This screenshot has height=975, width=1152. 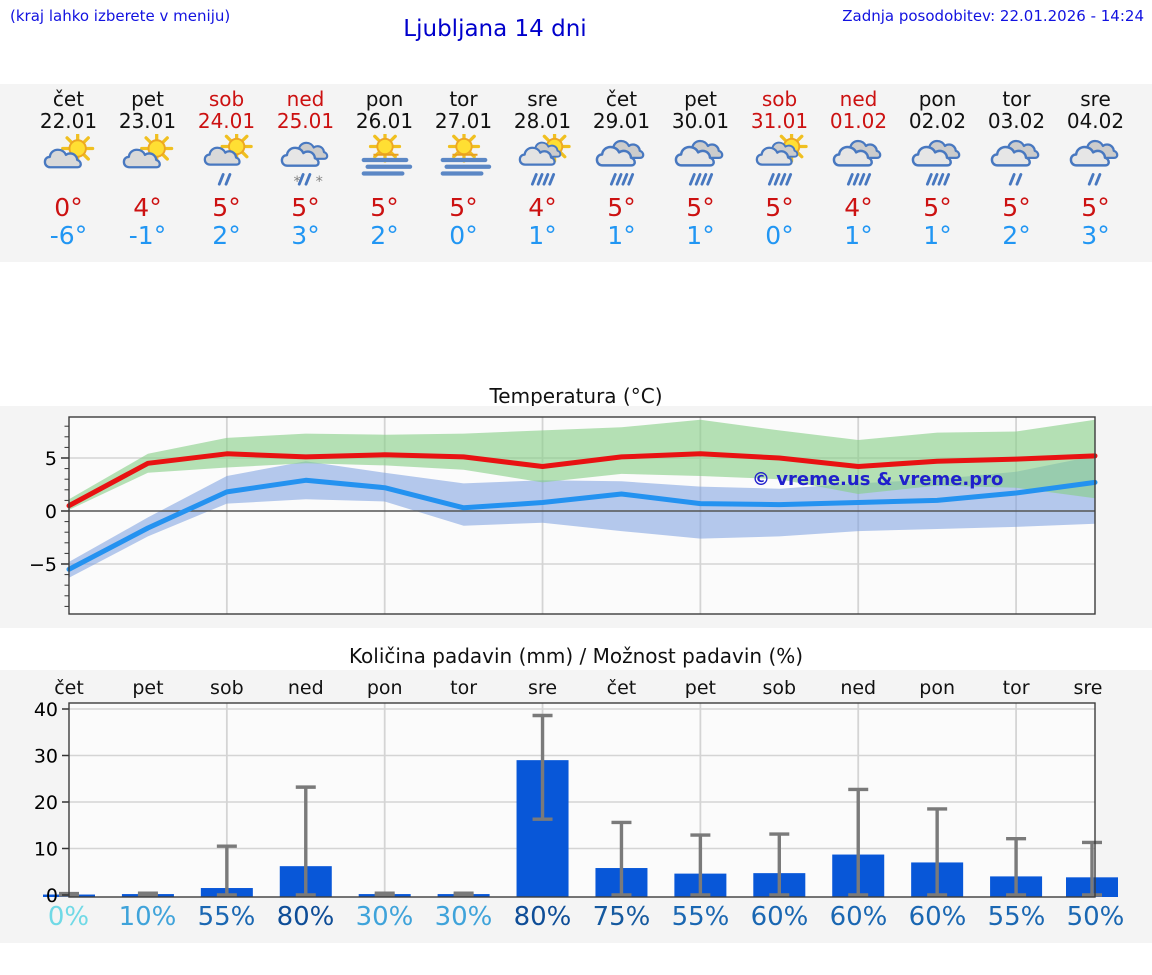 What do you see at coordinates (1095, 169) in the screenshot?
I see `day-column: sre 04.02 5° 3°` at bounding box center [1095, 169].